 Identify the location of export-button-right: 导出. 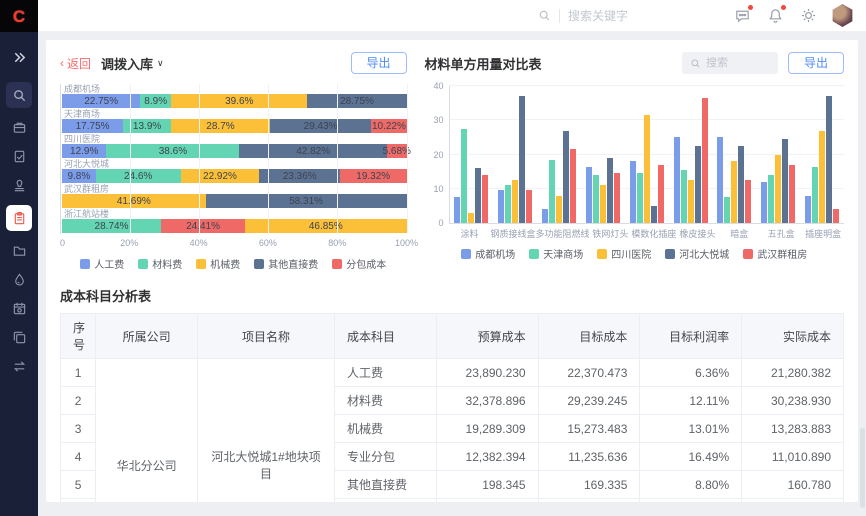
(815, 63).